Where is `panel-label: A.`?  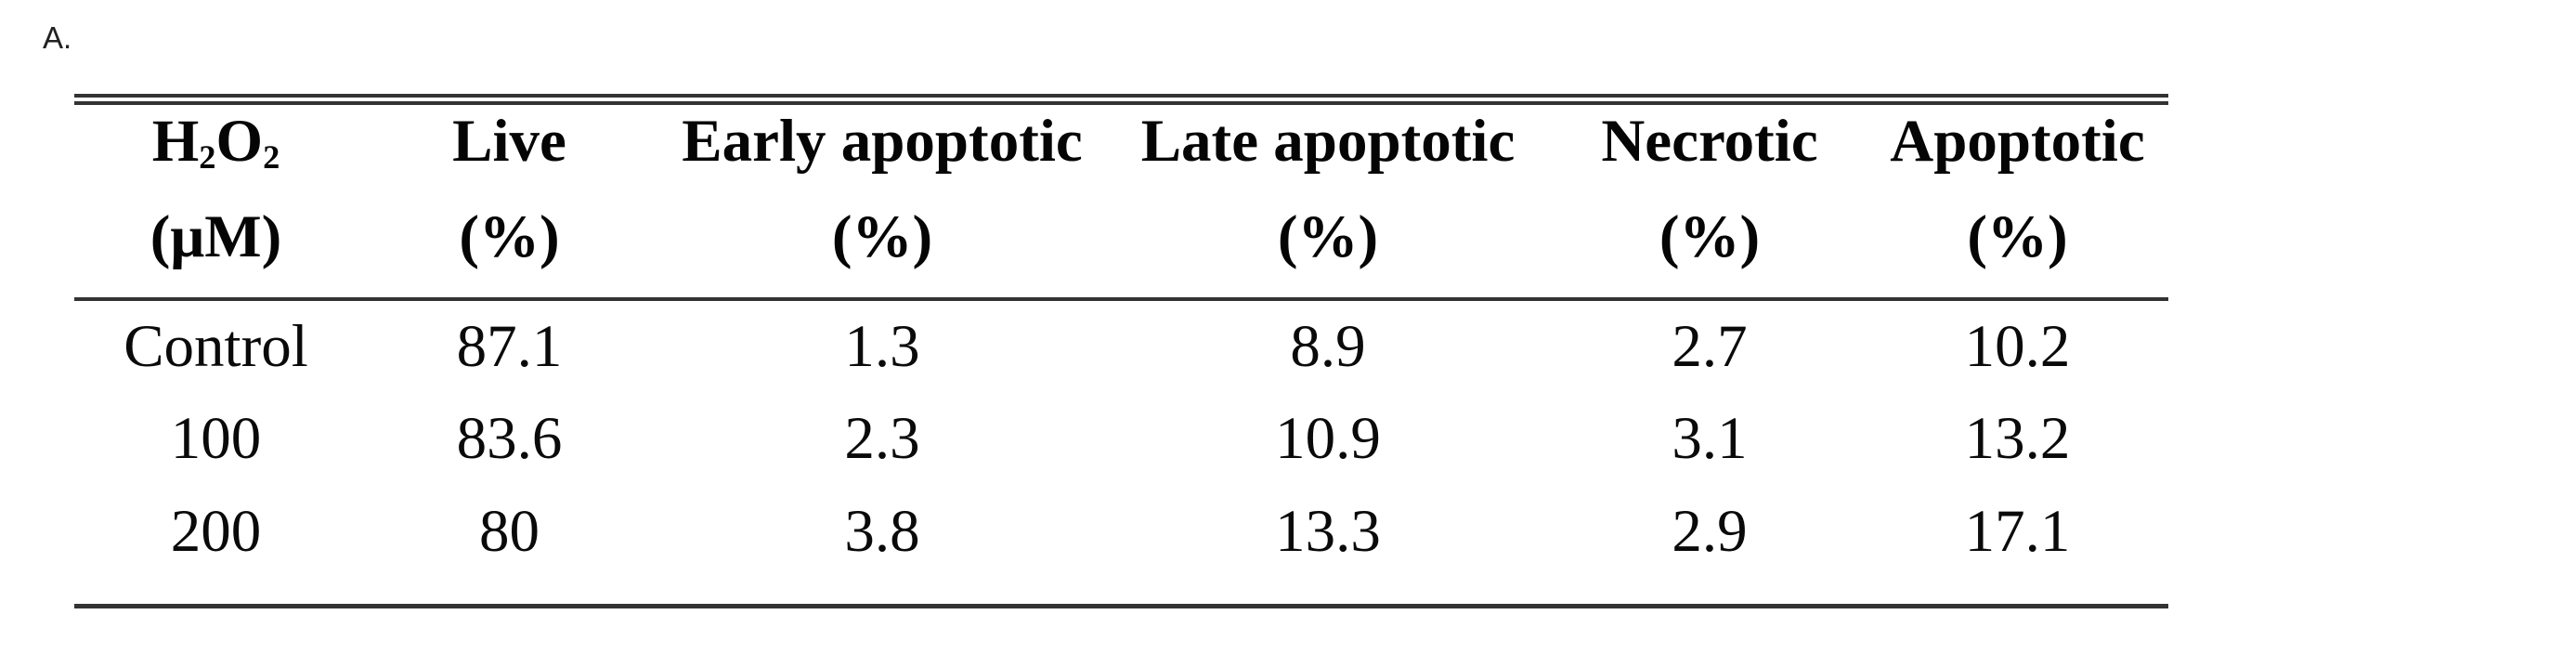 panel-label: A. is located at coordinates (57, 37).